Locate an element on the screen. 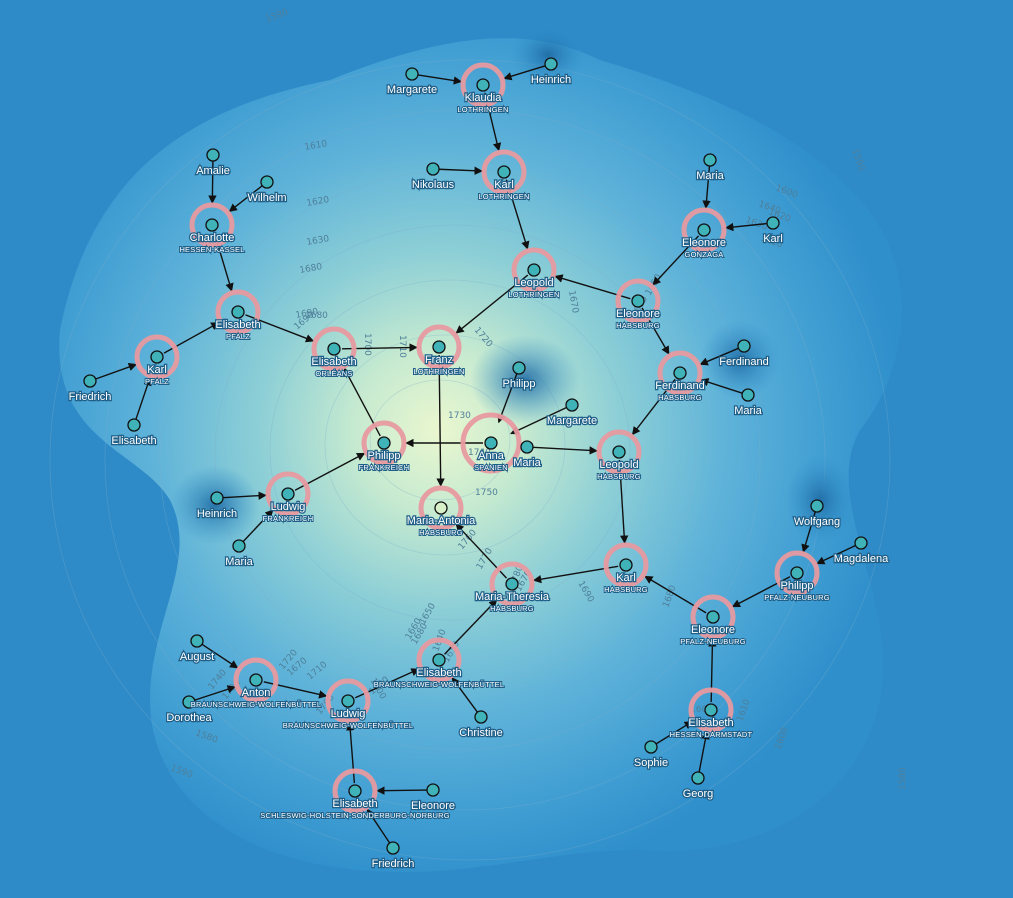 The width and height of the screenshot is (1013, 898). person-node-friedrich1: Friedrich is located at coordinates (90, 389).